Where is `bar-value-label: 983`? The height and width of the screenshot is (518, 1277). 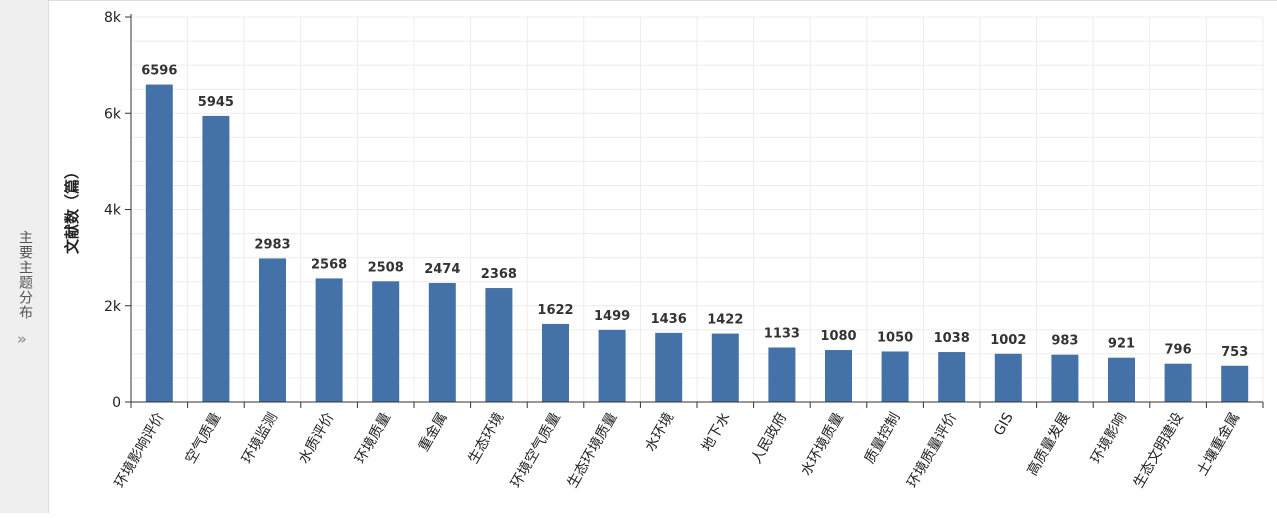
bar-value-label: 983 is located at coordinates (1064, 341).